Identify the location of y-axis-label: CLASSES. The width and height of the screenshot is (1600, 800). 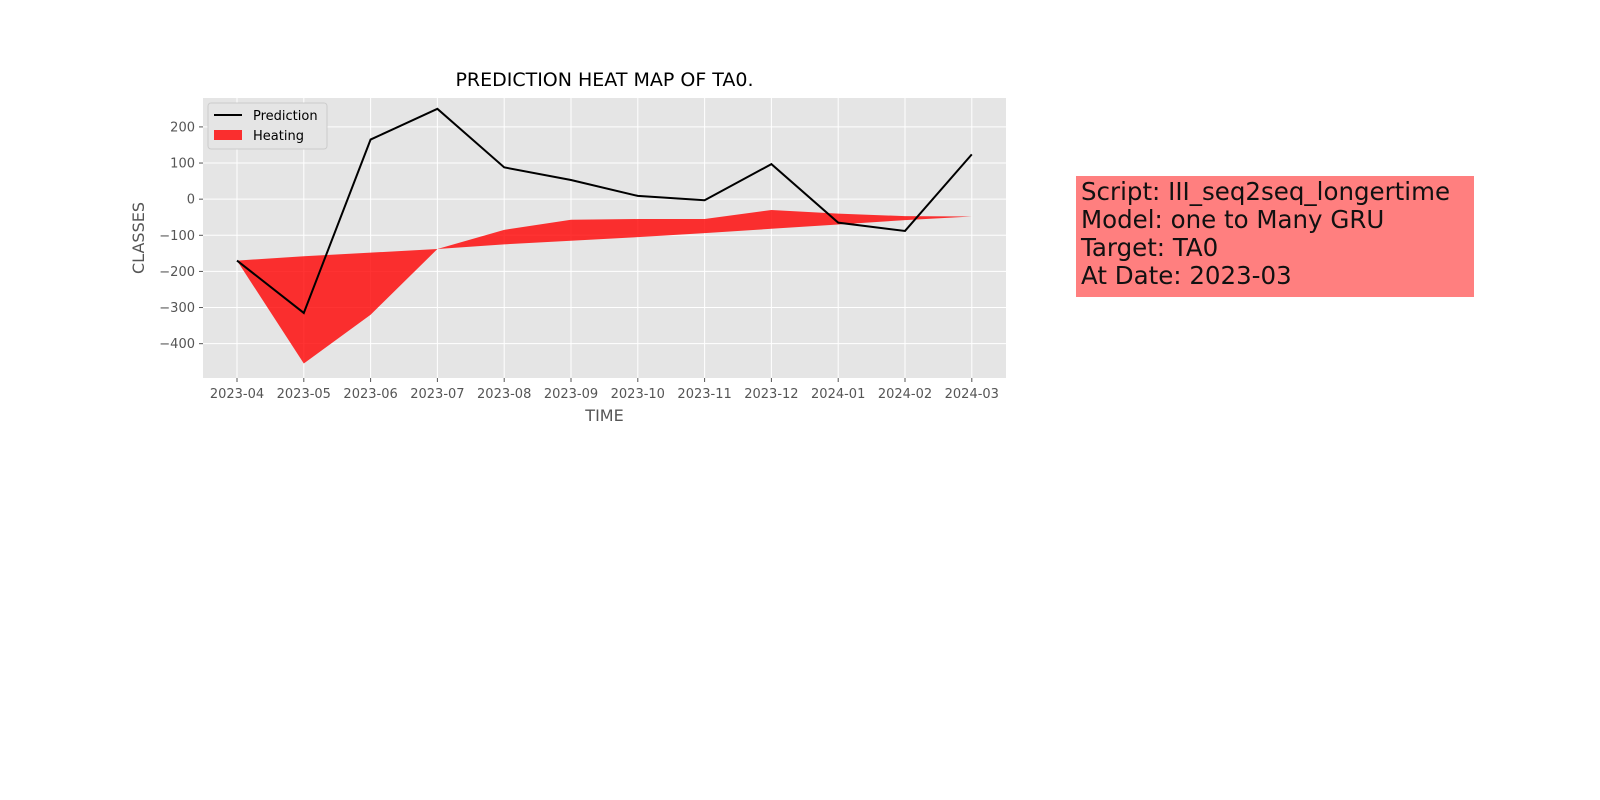
(138, 238).